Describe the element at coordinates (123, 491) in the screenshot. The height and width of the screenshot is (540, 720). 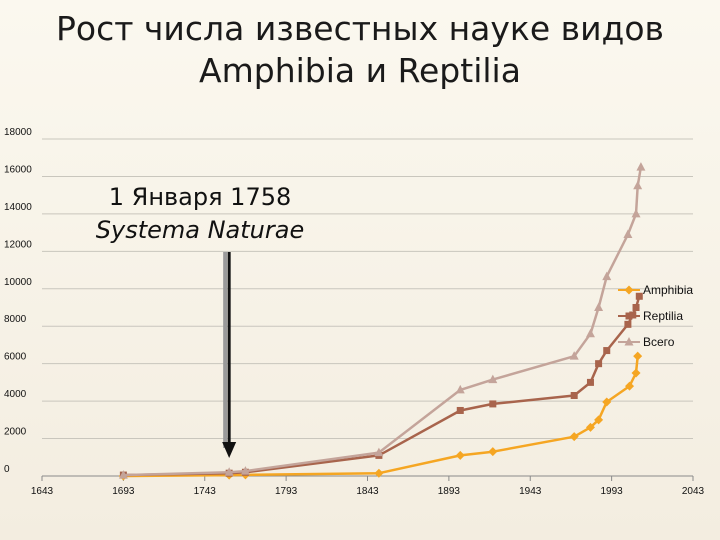
I see `x-tick-label: 1693` at that location.